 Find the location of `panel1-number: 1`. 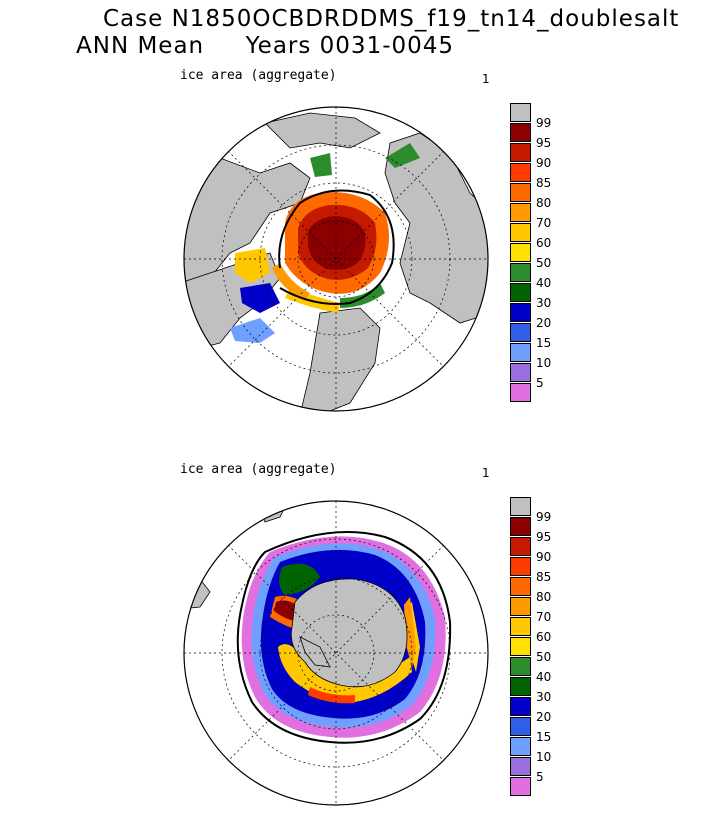

panel1-number: 1 is located at coordinates (486, 79).